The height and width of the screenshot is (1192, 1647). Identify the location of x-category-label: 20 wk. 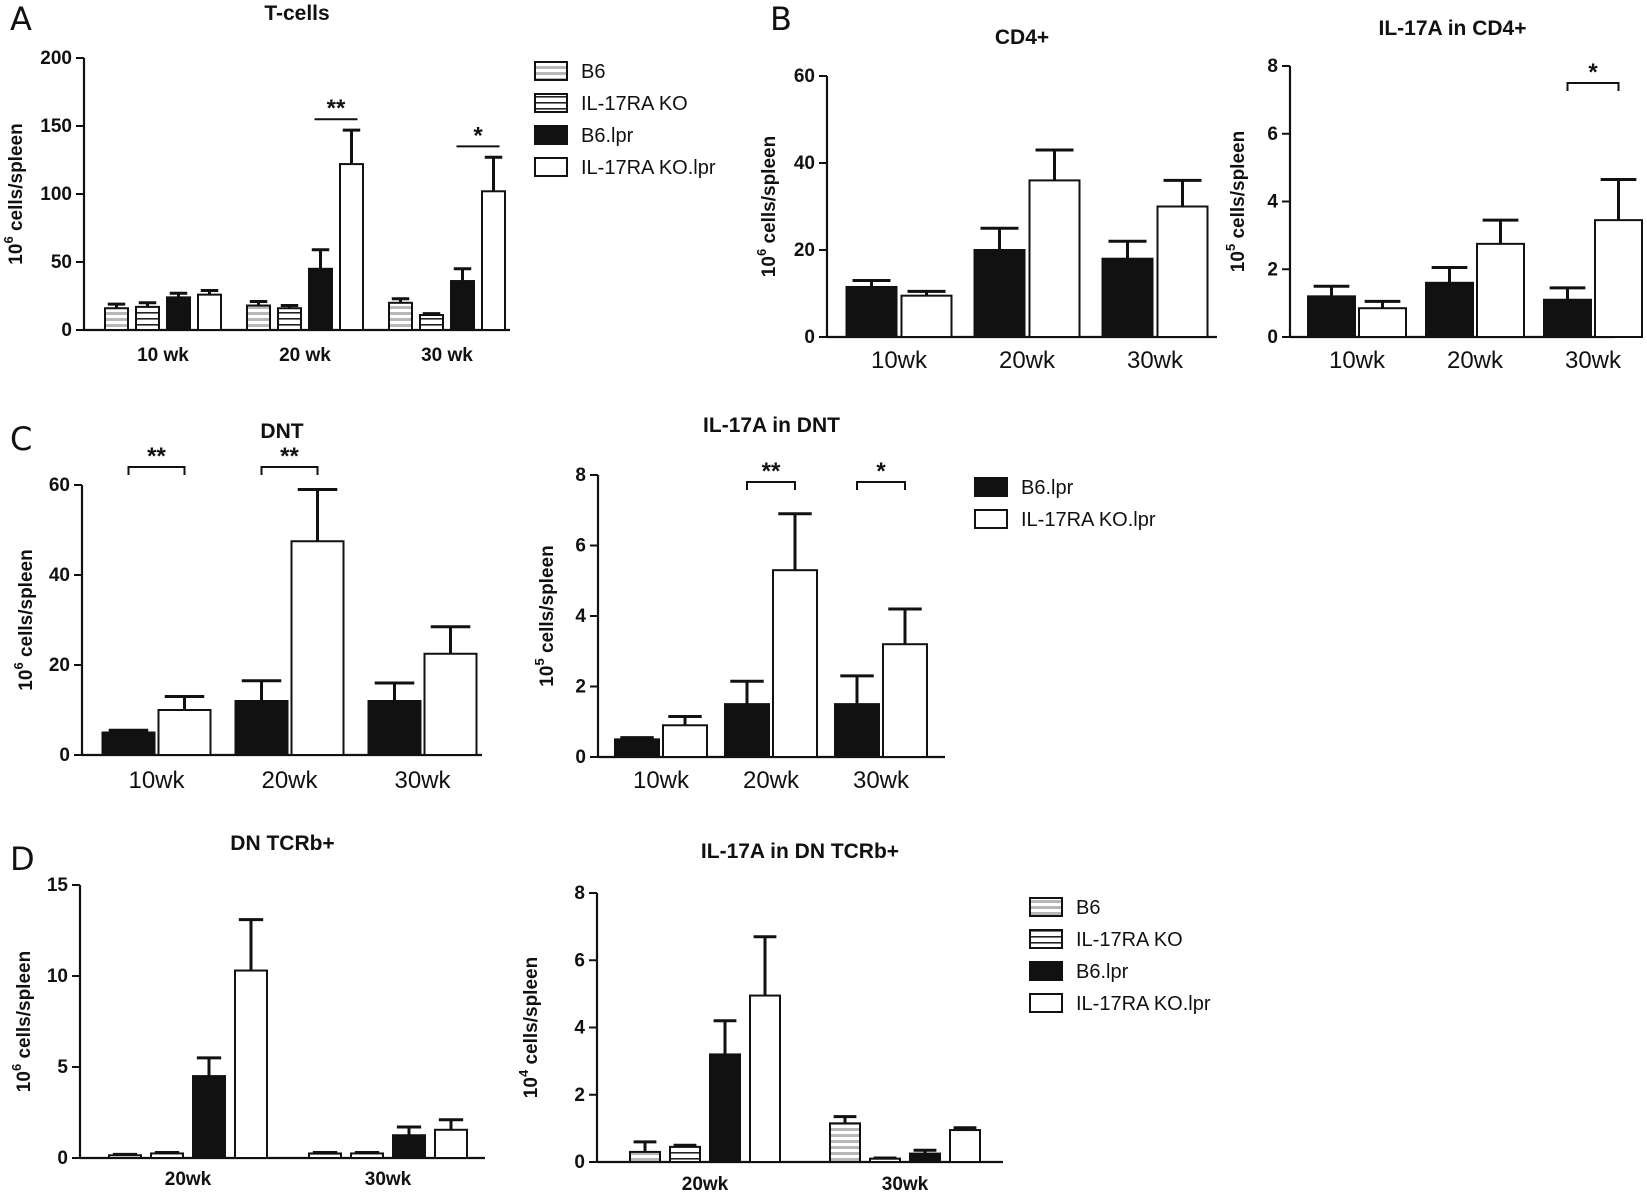
(305, 355).